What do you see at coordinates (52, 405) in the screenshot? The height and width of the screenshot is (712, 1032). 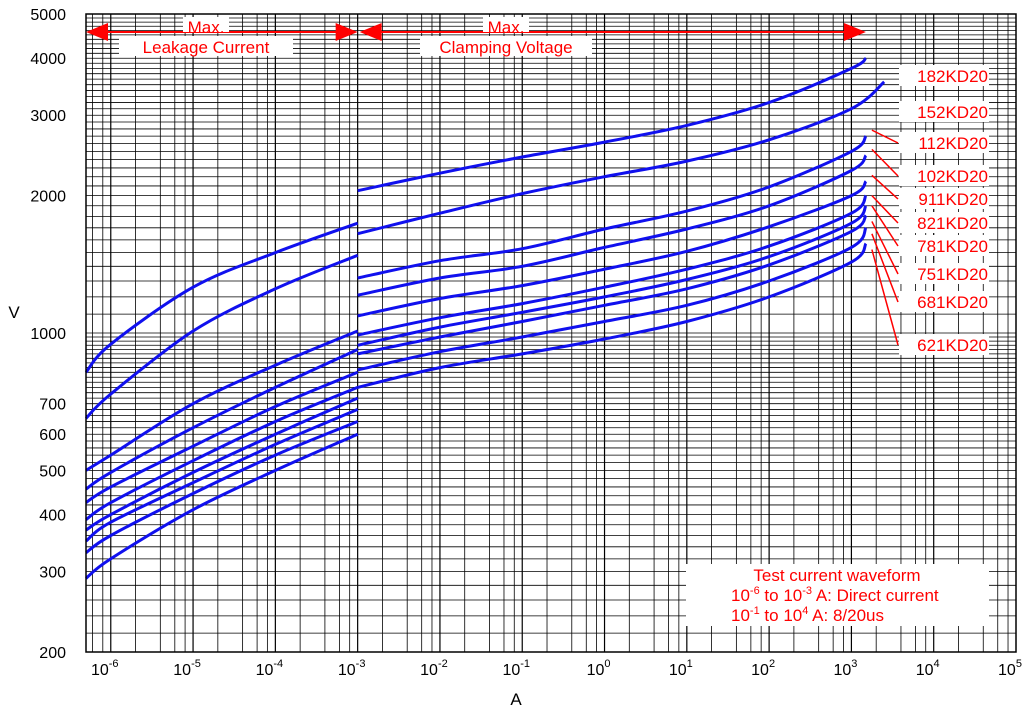 I see `y-tick-label: 700` at bounding box center [52, 405].